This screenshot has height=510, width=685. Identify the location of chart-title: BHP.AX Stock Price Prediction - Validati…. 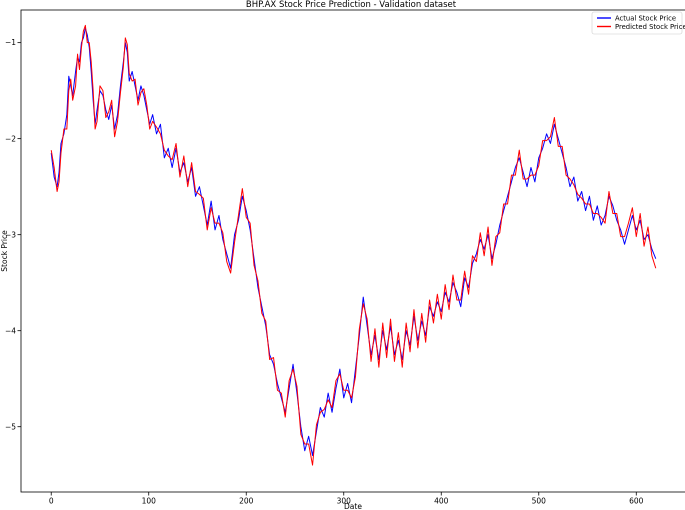
(351, 5).